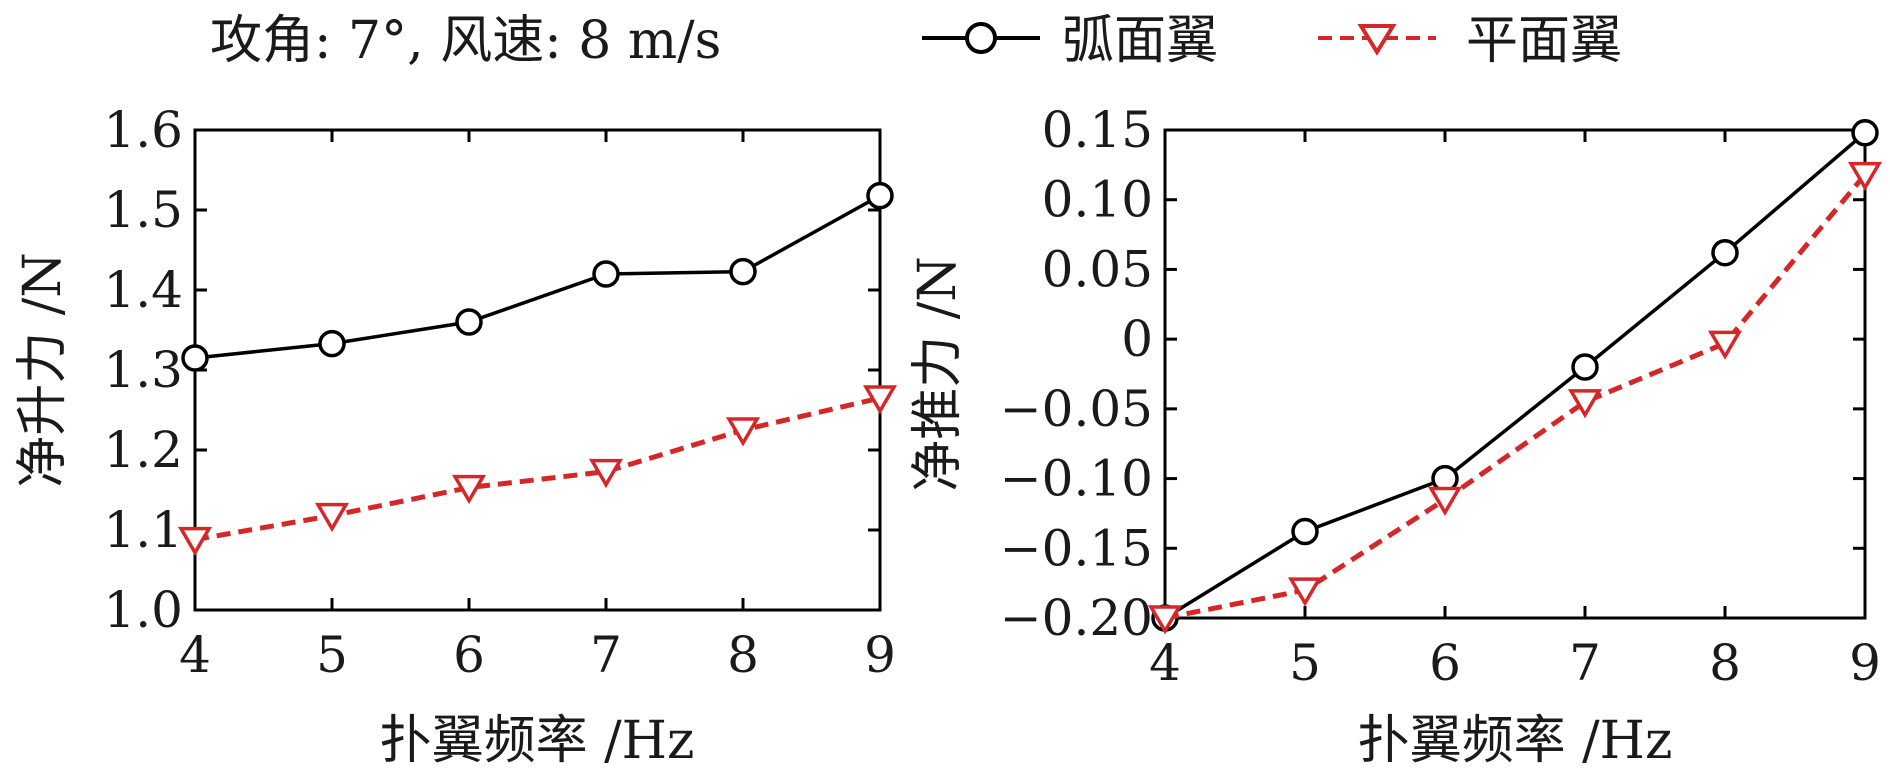 Image resolution: width=1890 pixels, height=780 pixels. Describe the element at coordinates (143, 610) in the screenshot. I see `lift-y-tick-label-1-0: 1.0` at that location.